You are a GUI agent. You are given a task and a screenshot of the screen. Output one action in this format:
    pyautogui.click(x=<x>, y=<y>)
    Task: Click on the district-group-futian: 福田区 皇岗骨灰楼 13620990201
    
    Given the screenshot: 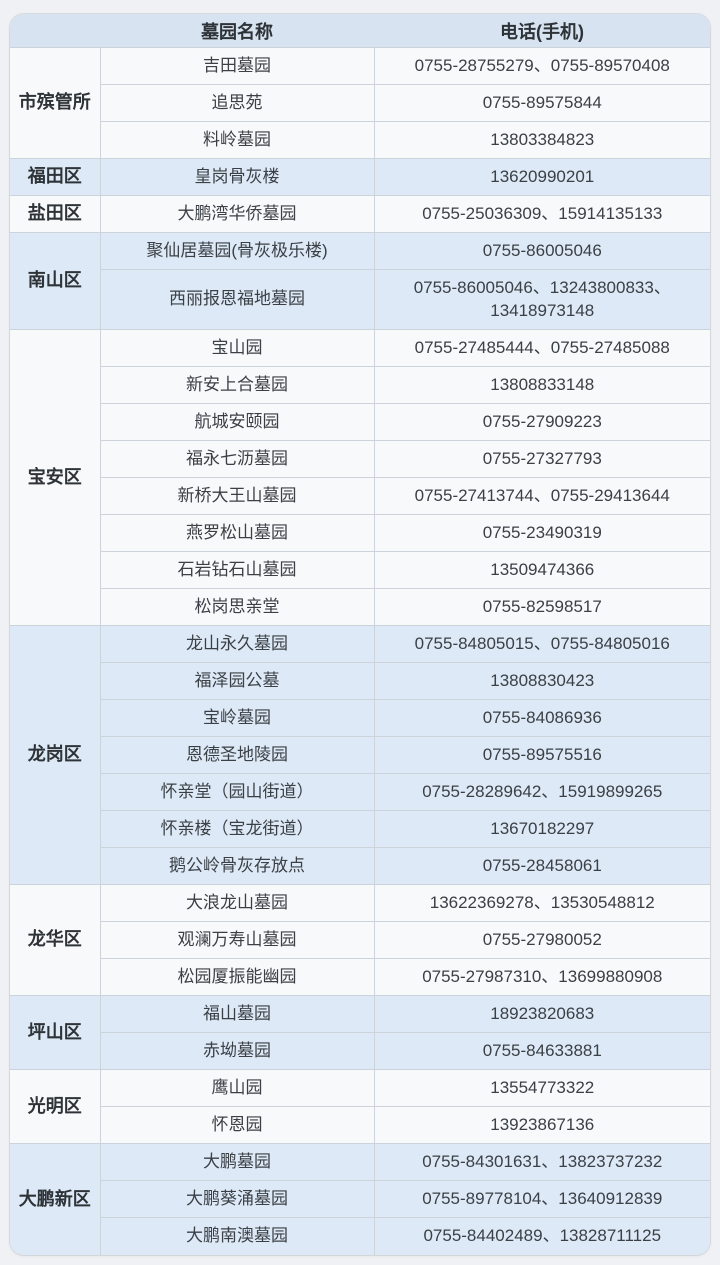 What is the action you would take?
    pyautogui.click(x=360, y=177)
    